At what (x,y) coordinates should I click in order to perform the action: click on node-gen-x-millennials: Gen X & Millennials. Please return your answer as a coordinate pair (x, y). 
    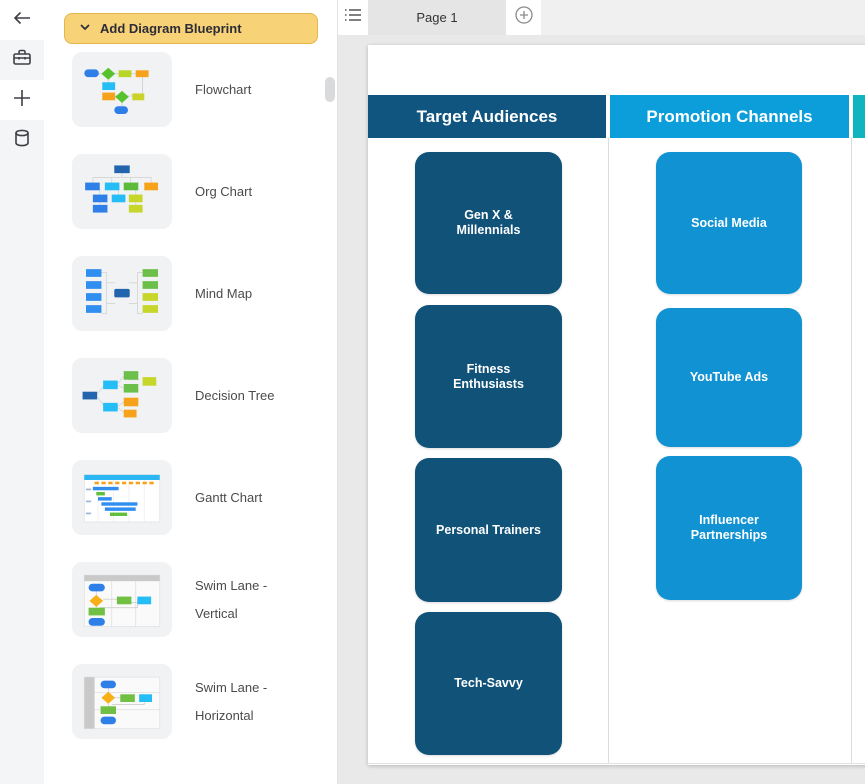
    Looking at the image, I should click on (488, 223).